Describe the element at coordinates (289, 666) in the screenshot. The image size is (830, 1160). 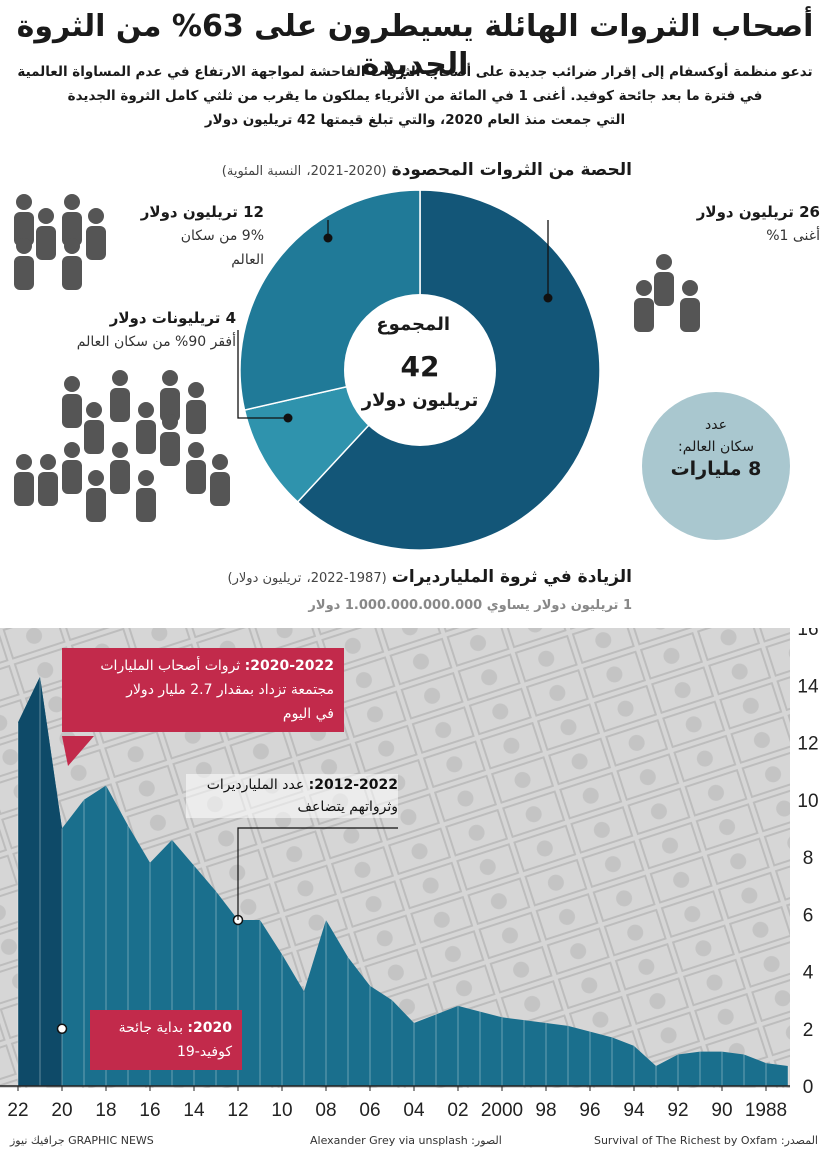
I see `callout-2020-2022-years: 2020-2022:` at that location.